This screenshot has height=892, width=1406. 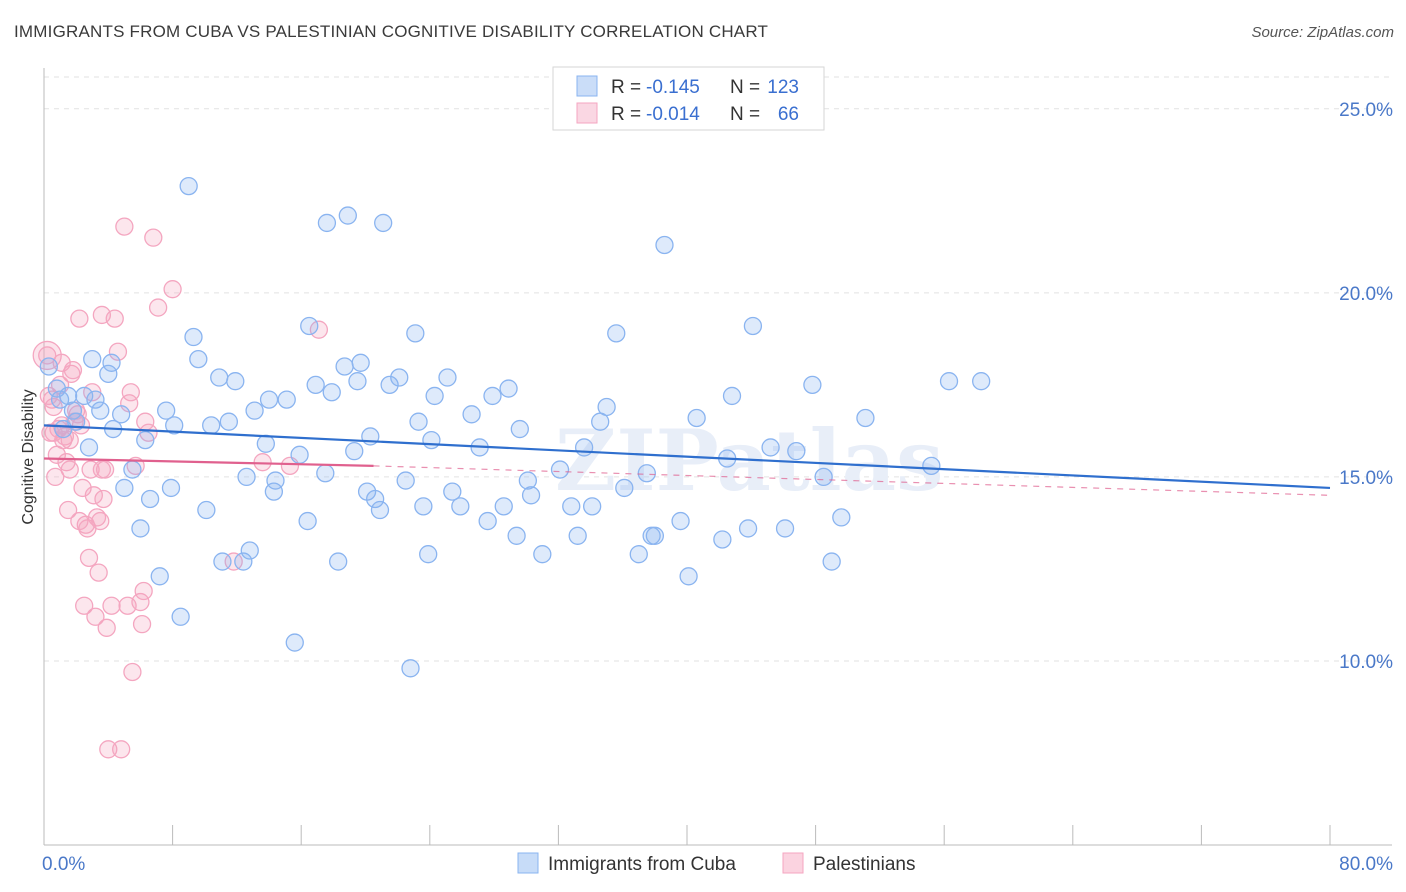 I want to click on trend-lines, so click(x=687, y=460).